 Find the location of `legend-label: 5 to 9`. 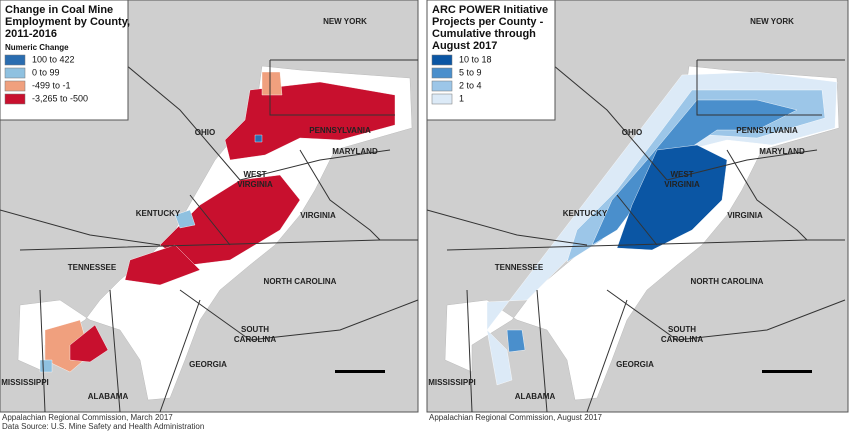

legend-label: 5 to 9 is located at coordinates (470, 72).